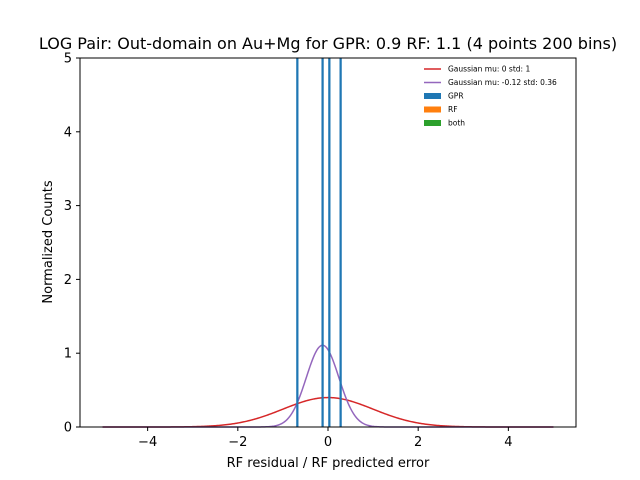 This screenshot has height=480, width=640. What do you see at coordinates (489, 69) in the screenshot?
I see `legend-label: Gaussian mu: 0 std: 1` at bounding box center [489, 69].